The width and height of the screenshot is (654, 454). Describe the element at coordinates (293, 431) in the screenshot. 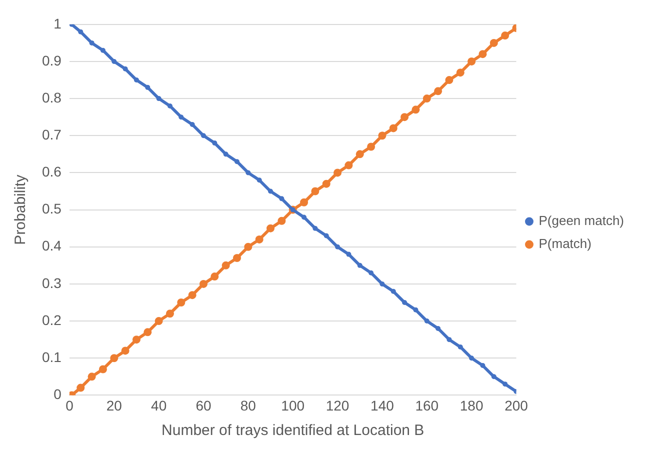

I see `x-axis-title: Number of trays identified at Location B` at that location.